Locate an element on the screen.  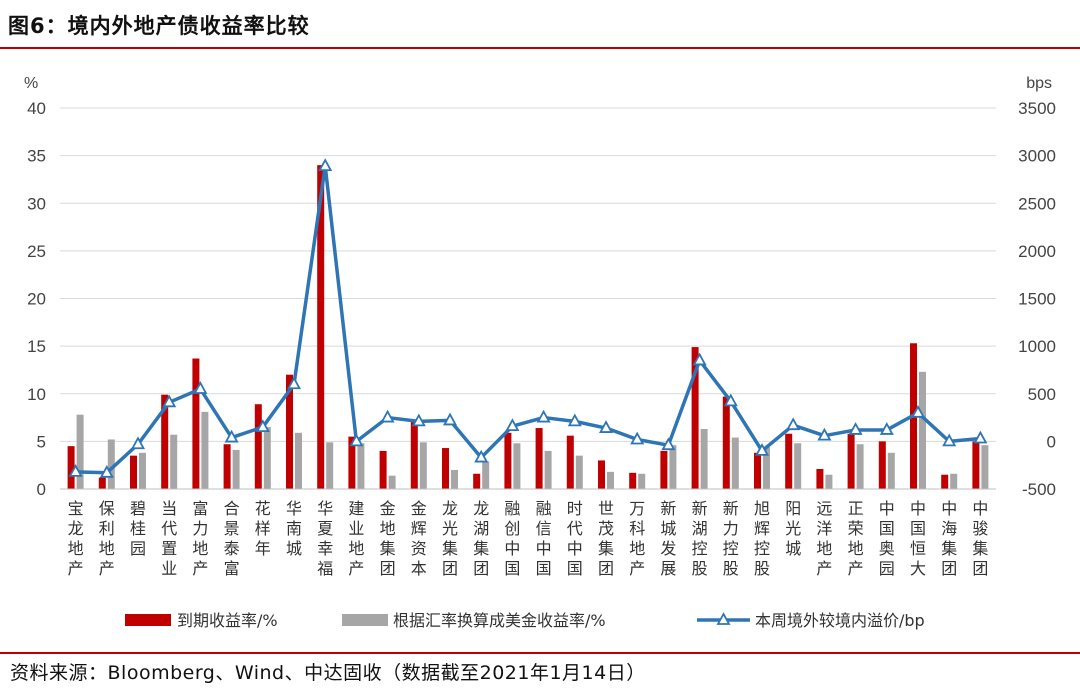
chart-title: 图6：境内外地产债收益率比较 is located at coordinates (159, 26).